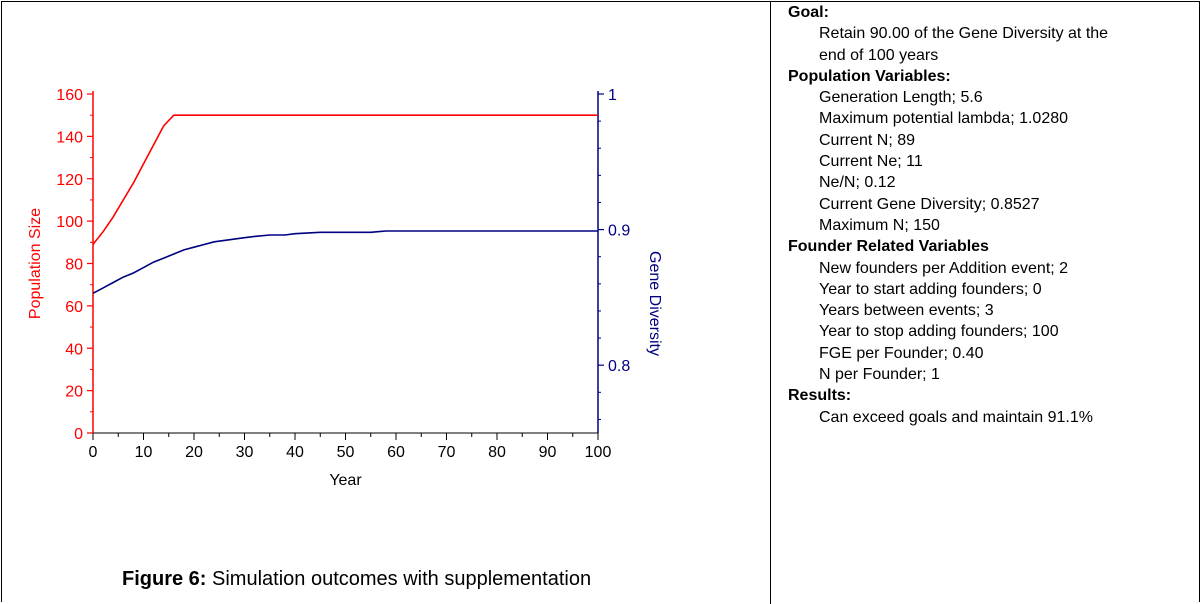  Describe the element at coordinates (869, 76) in the screenshot. I see `population-variables-heading: Population Variables:` at that location.